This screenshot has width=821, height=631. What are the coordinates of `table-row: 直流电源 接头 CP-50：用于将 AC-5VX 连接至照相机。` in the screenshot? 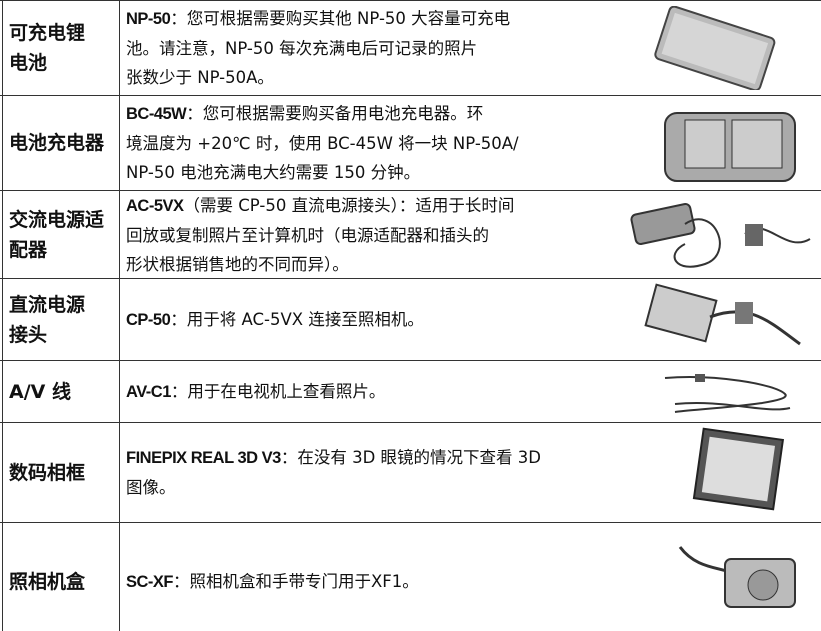 It's located at (410, 319).